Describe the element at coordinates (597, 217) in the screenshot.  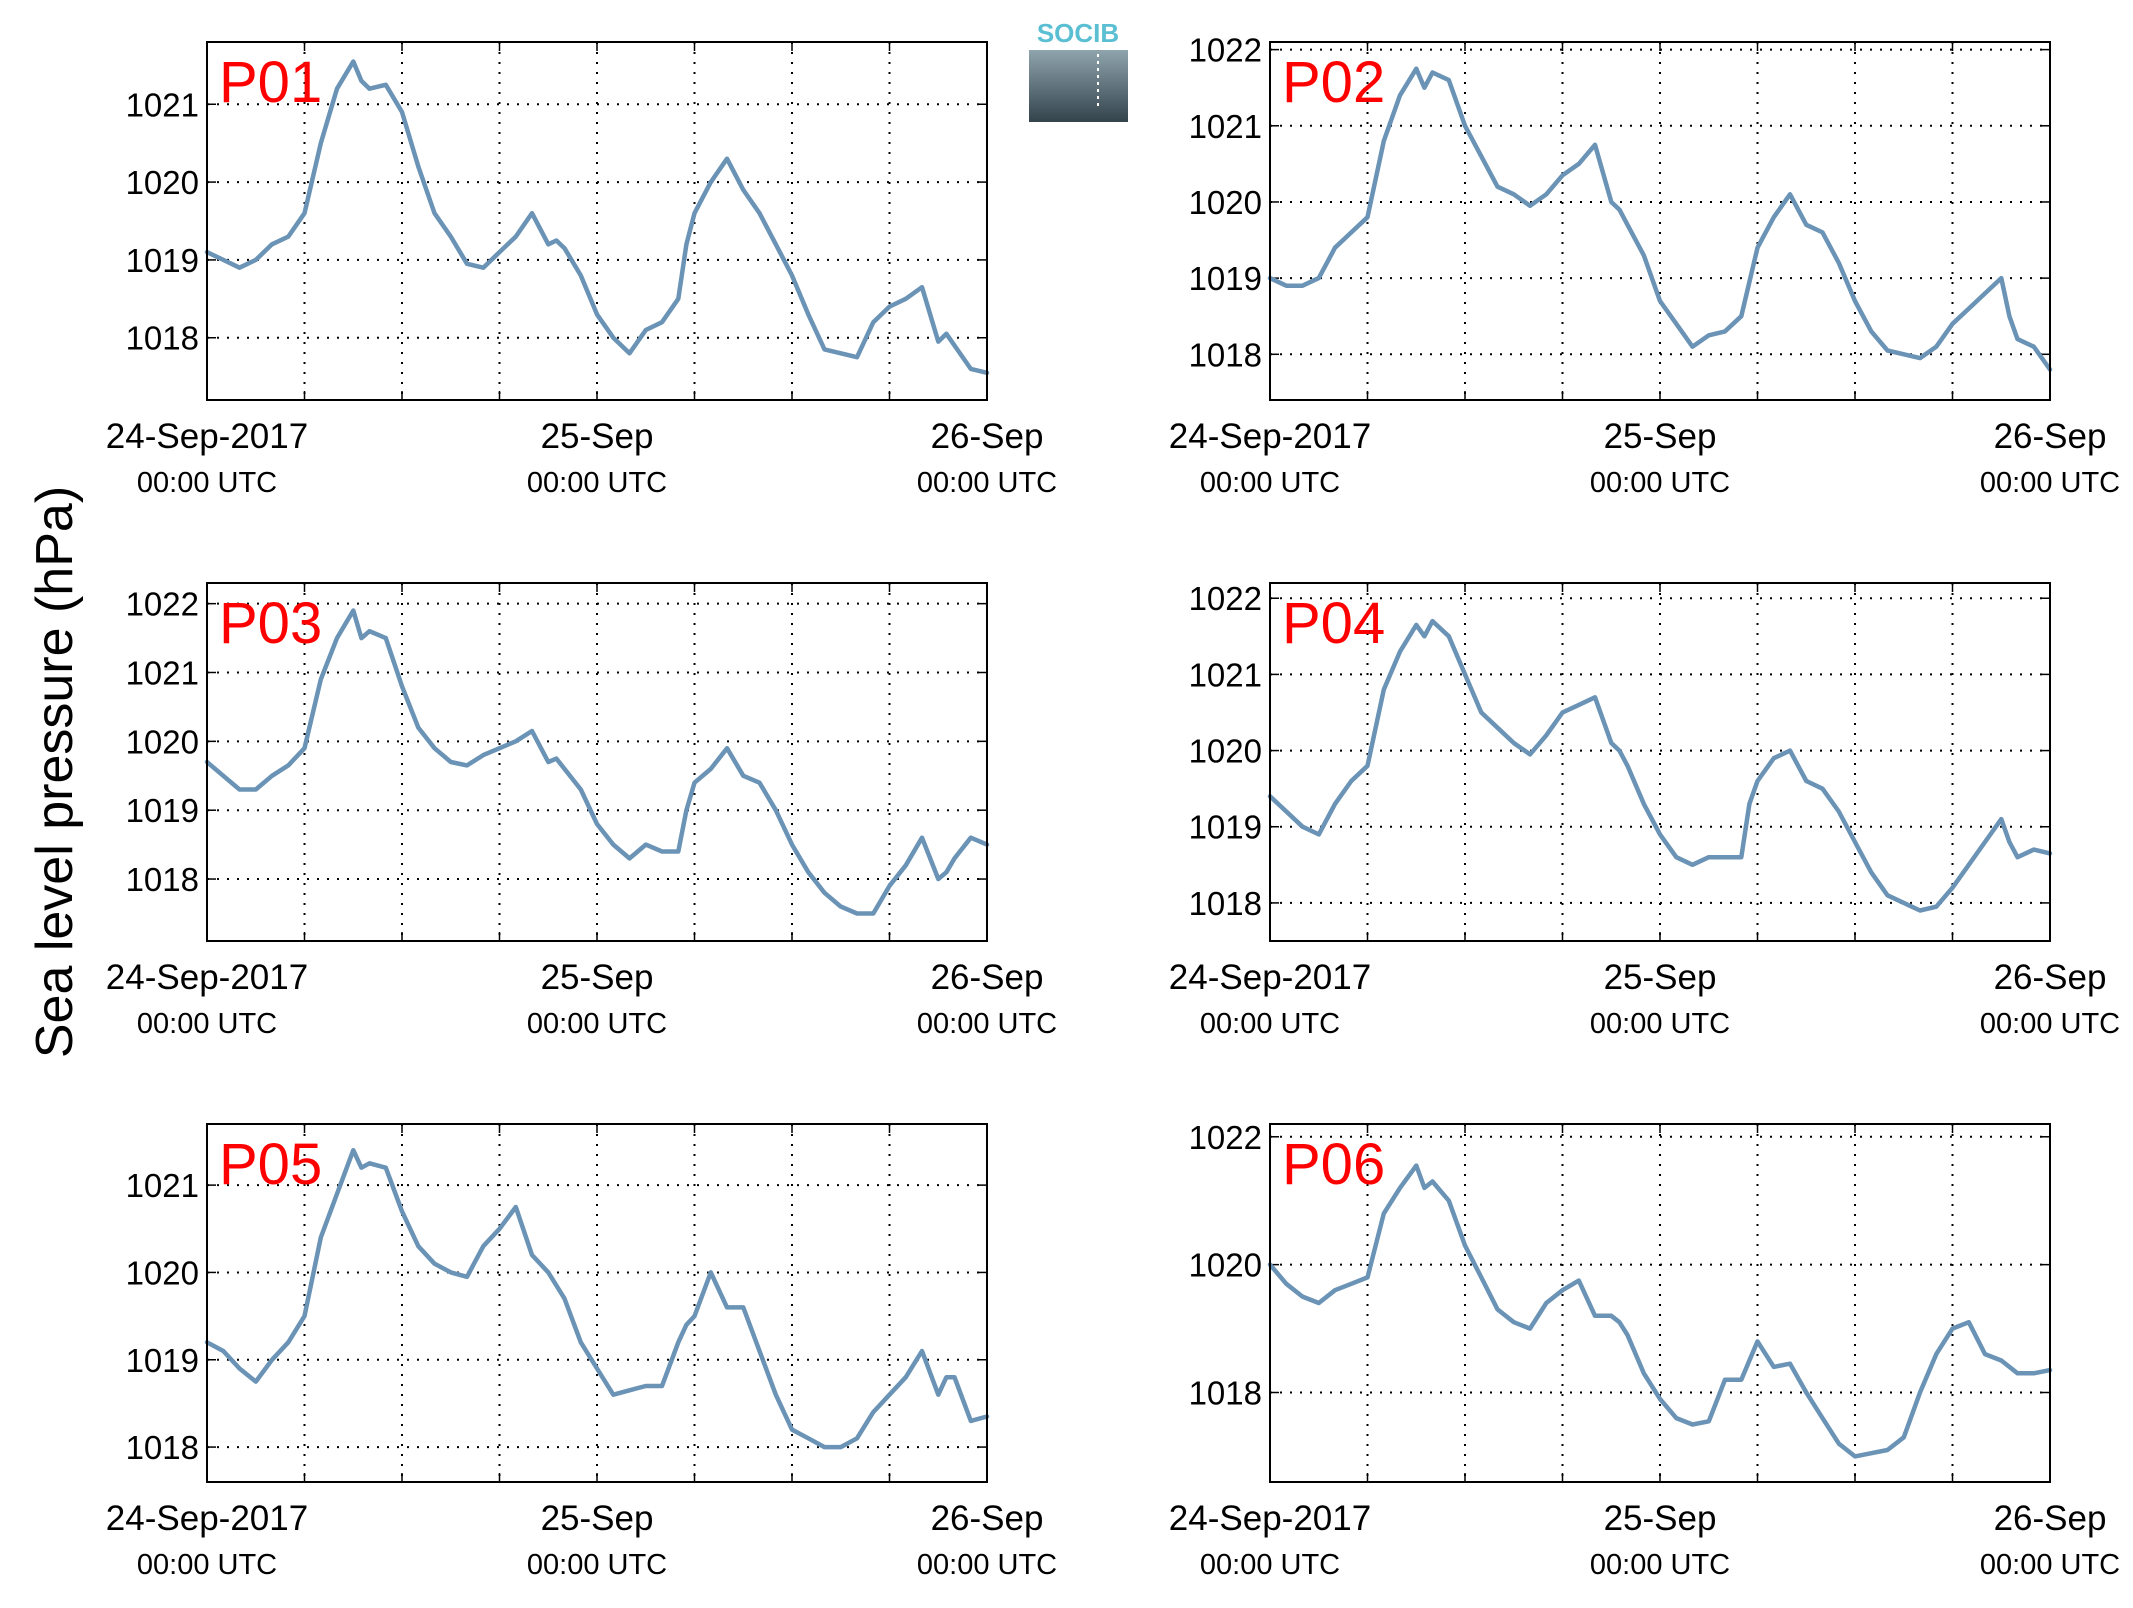
I see `series-line-p01` at that location.